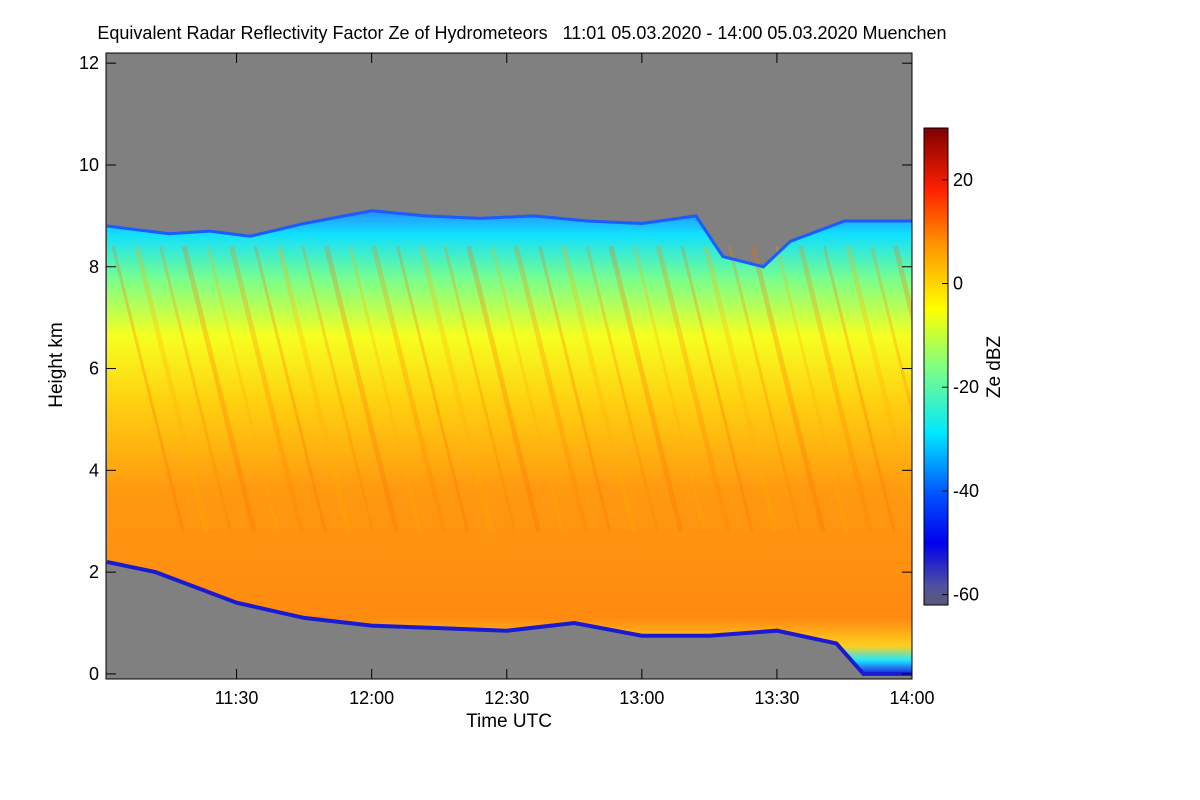  Describe the element at coordinates (966, 387) in the screenshot. I see `colorbar-tick-label: -20` at that location.